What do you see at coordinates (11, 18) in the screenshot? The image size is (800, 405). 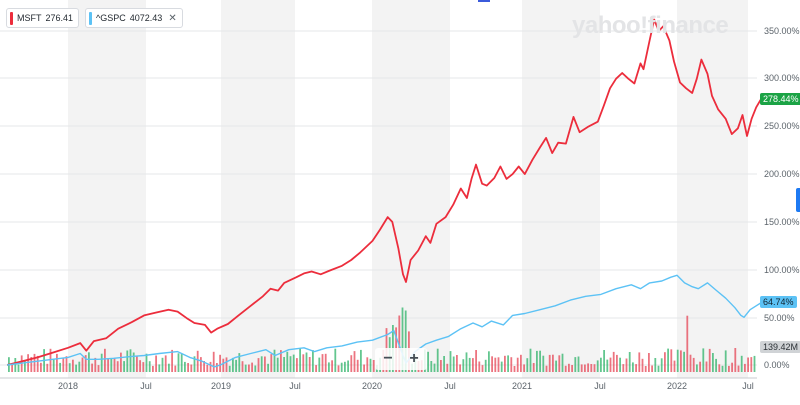 I see `msft-color-swatch` at bounding box center [11, 18].